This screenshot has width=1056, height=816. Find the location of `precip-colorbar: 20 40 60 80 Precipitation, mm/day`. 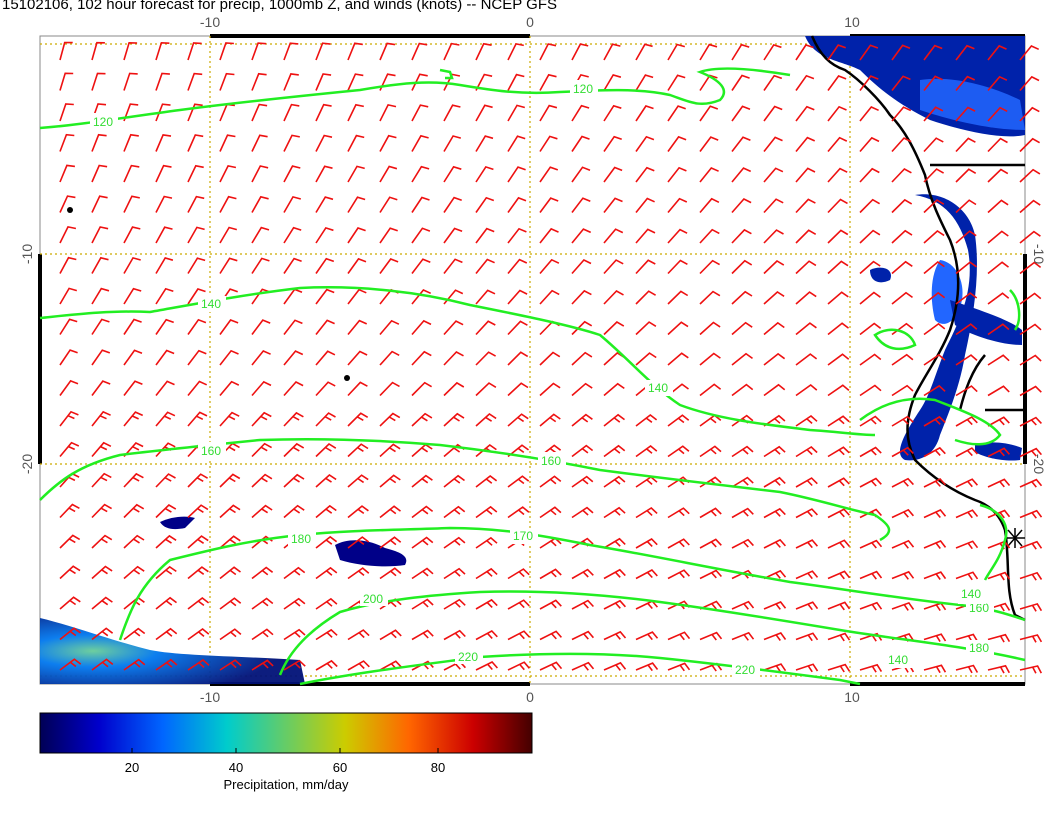

precip-colorbar: 20 40 60 80 Precipitation, mm/day is located at coordinates (286, 752).